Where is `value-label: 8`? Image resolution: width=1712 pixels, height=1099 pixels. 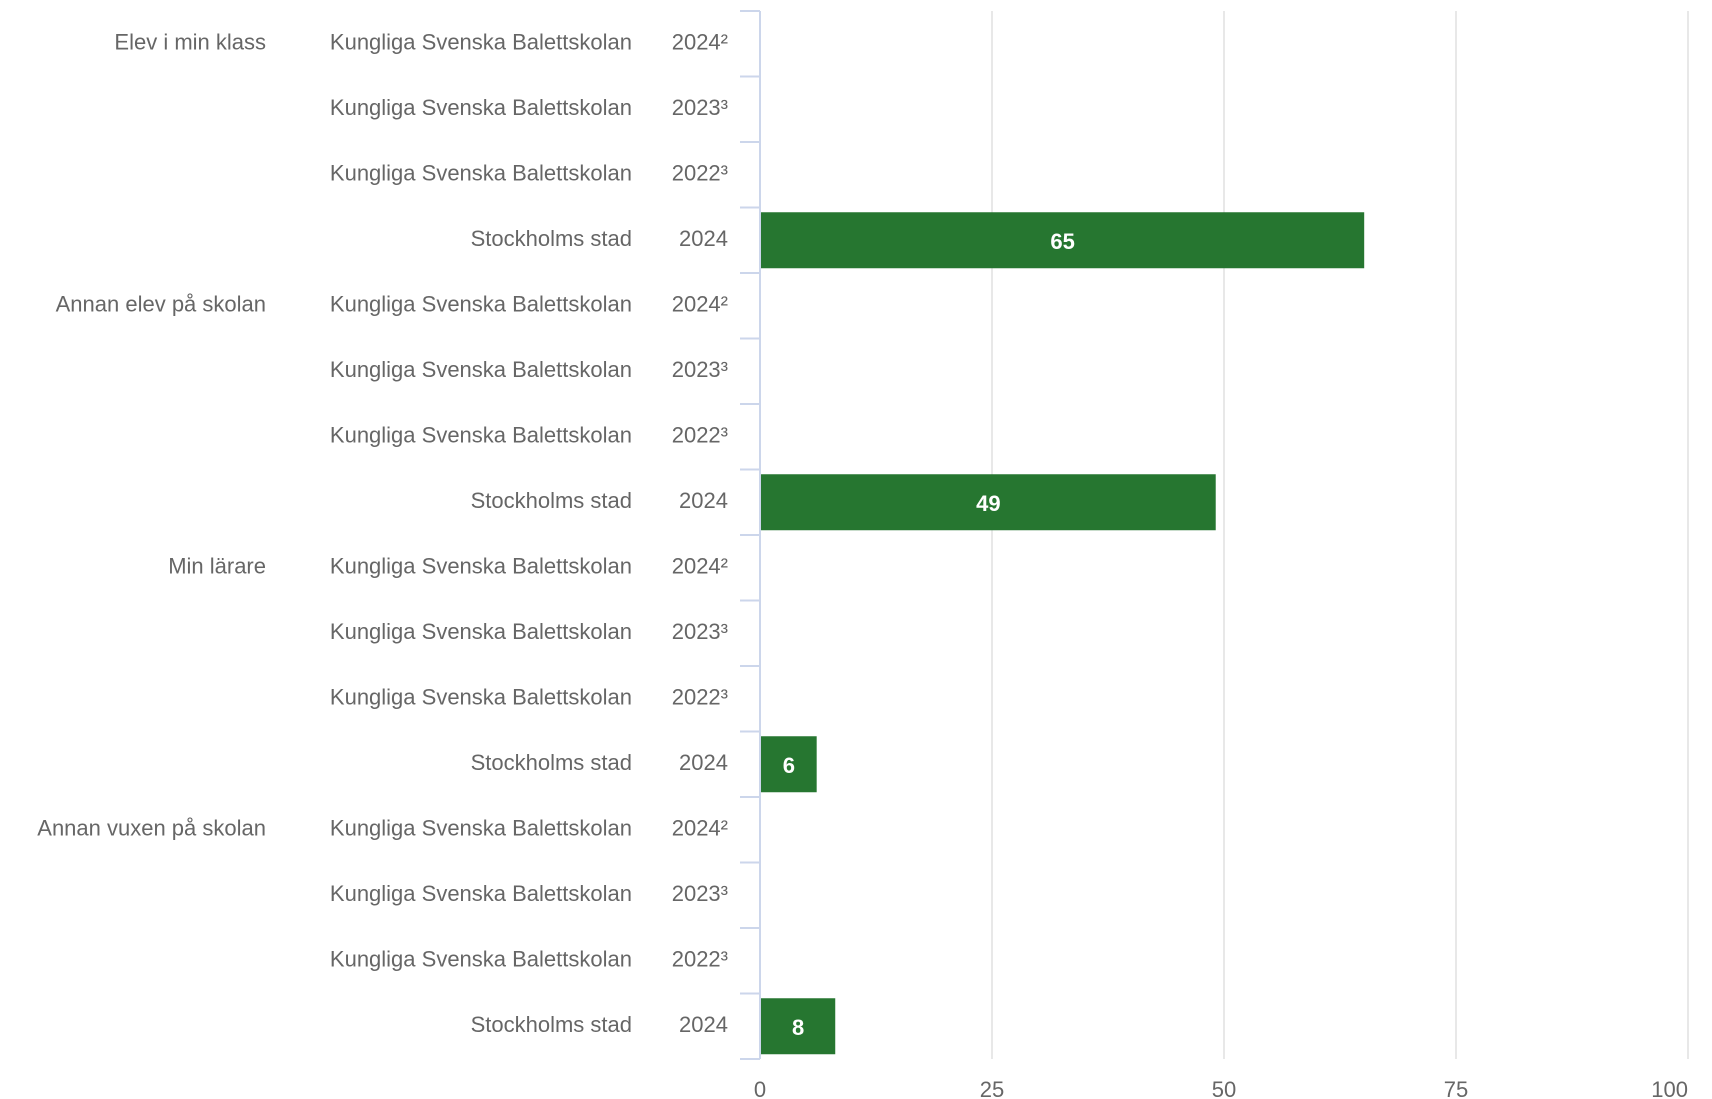 value-label: 8 is located at coordinates (798, 1027).